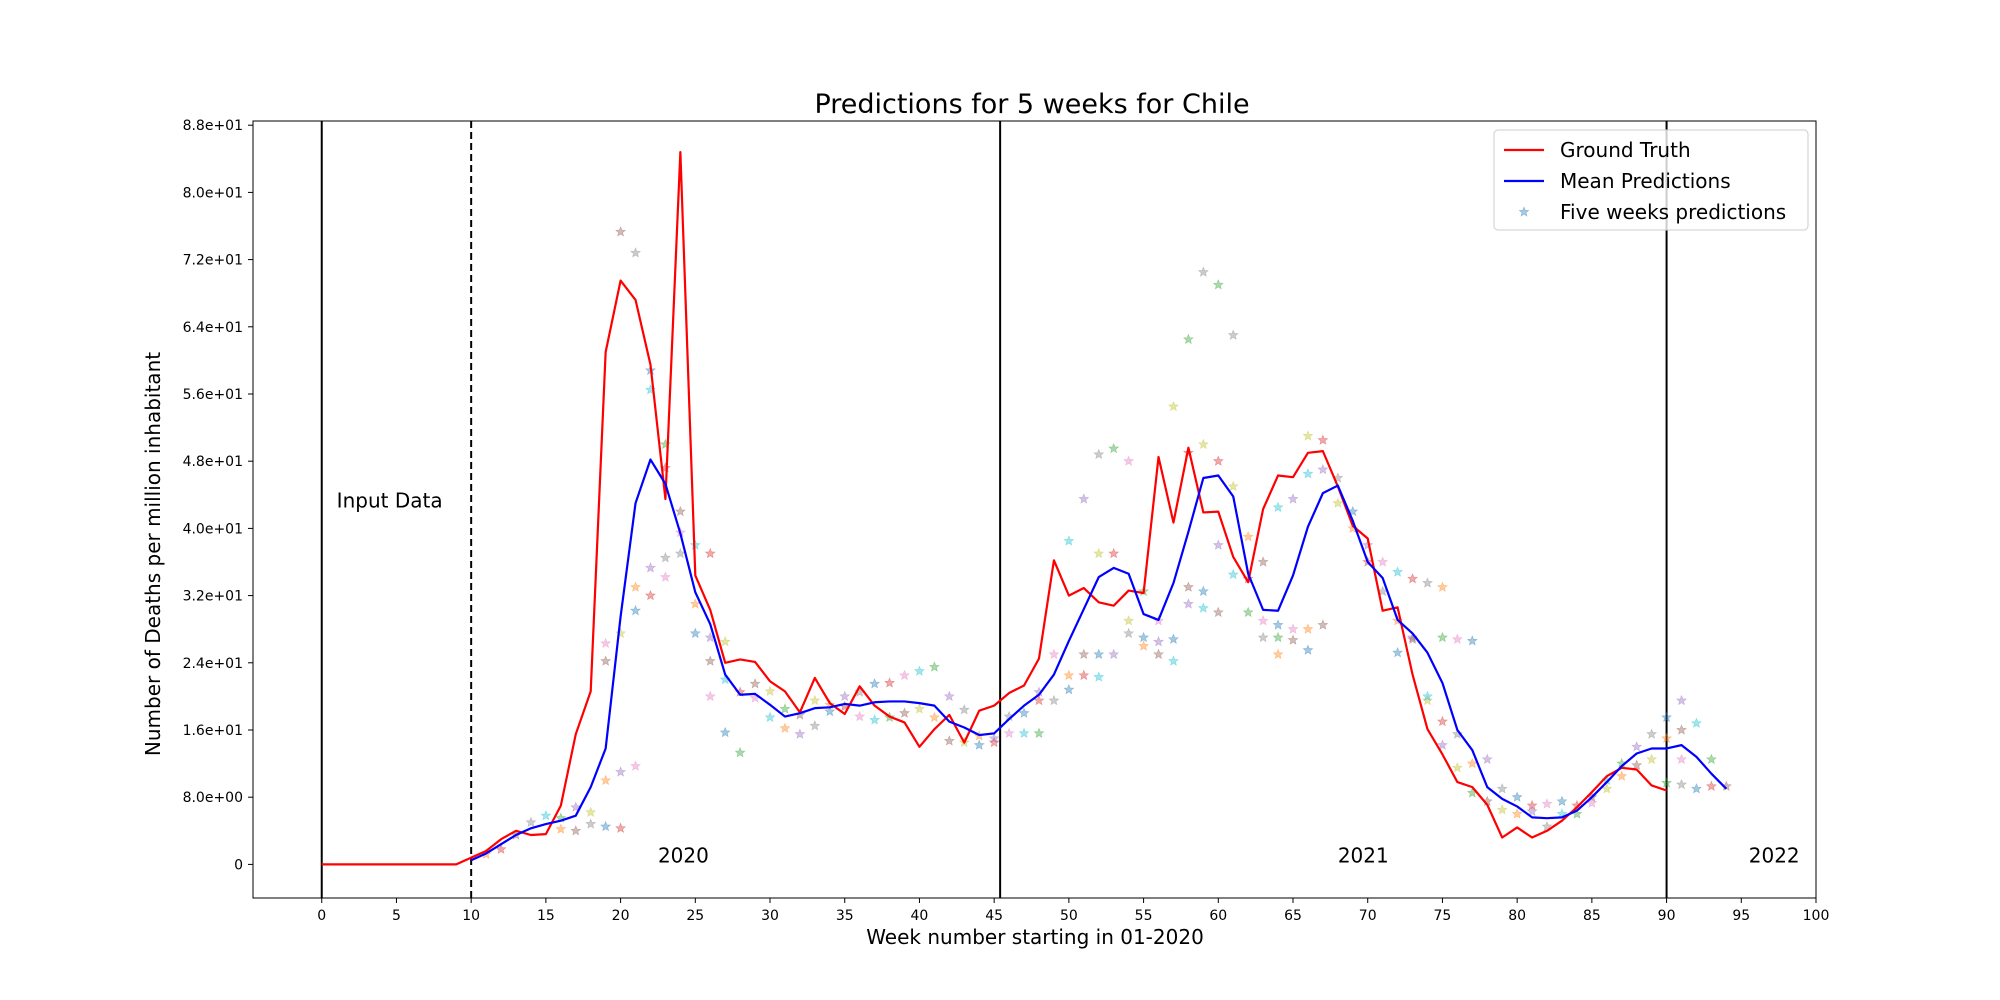  What do you see at coordinates (621, 916) in the screenshot?
I see `x-tick-label: 20` at bounding box center [621, 916].